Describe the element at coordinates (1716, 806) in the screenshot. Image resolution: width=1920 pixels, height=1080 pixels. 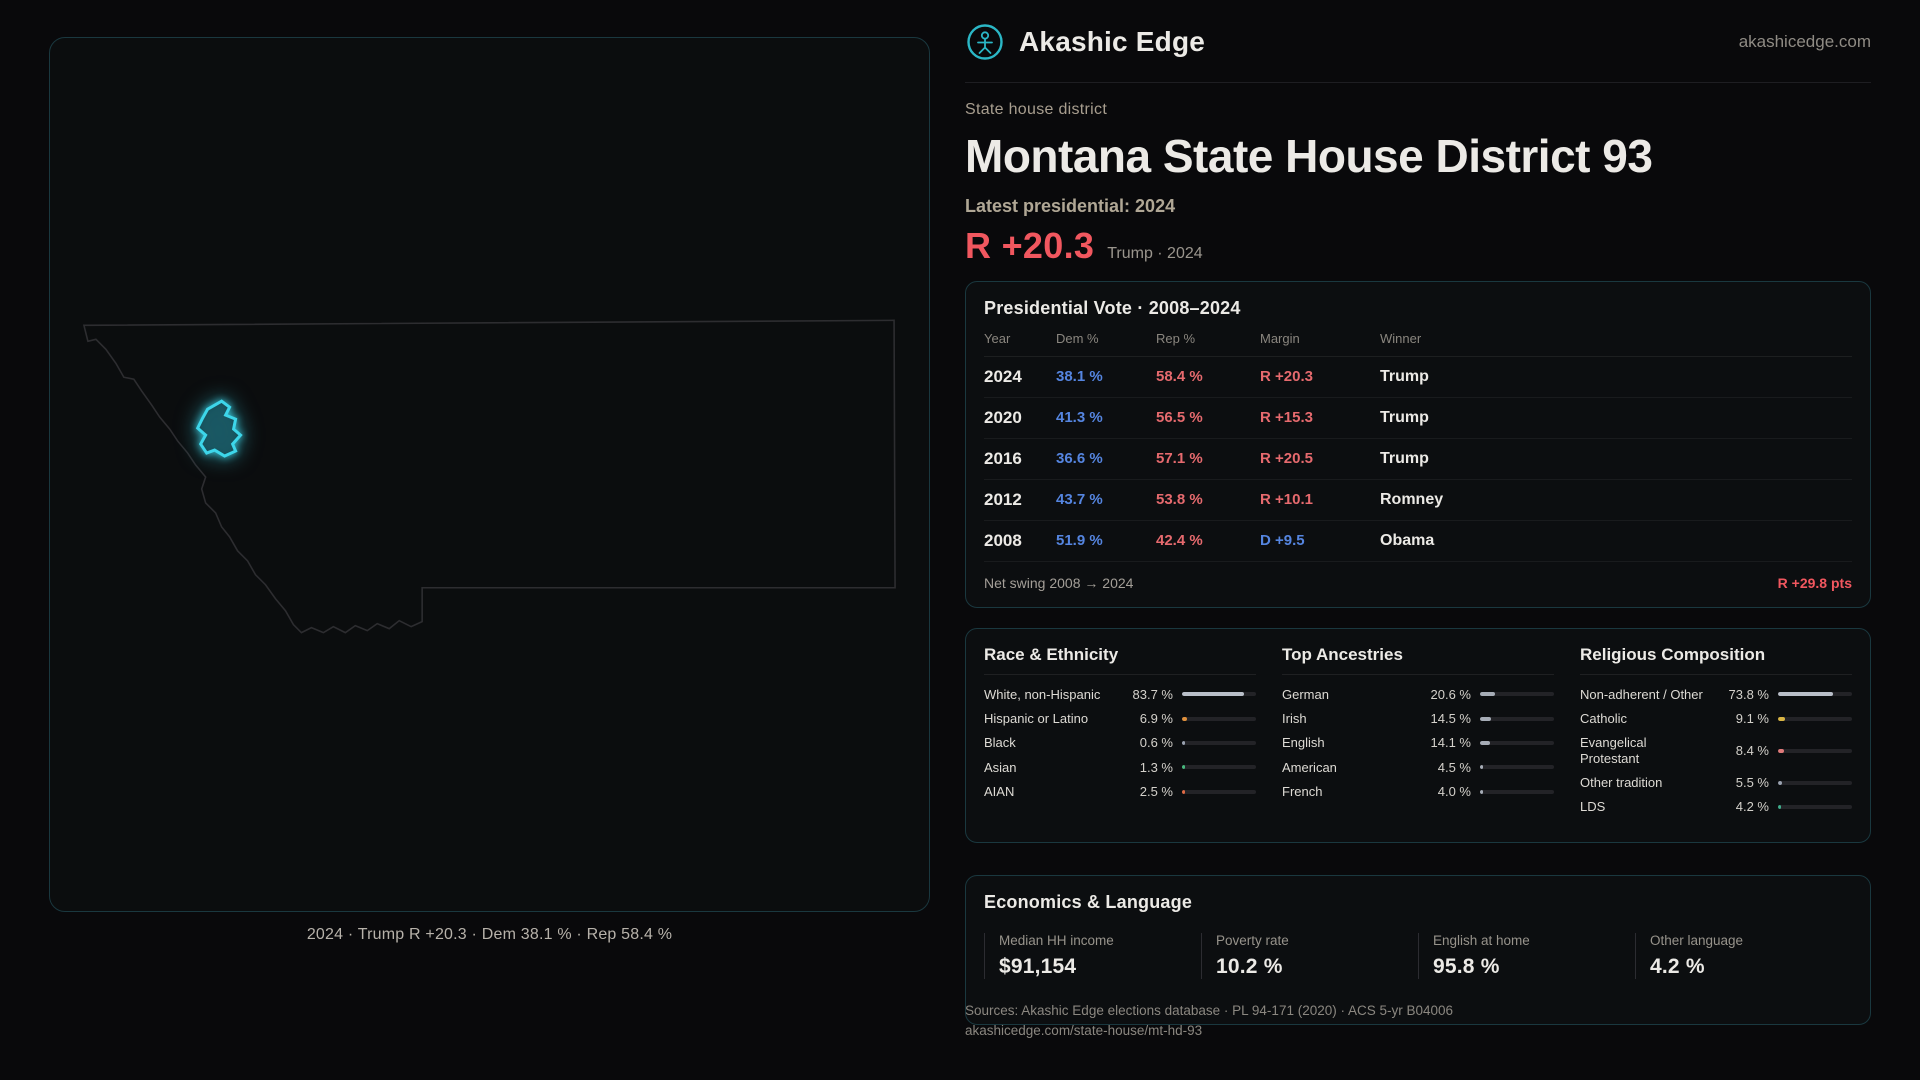
I see `religion-row: LDS 4.2 %` at that location.